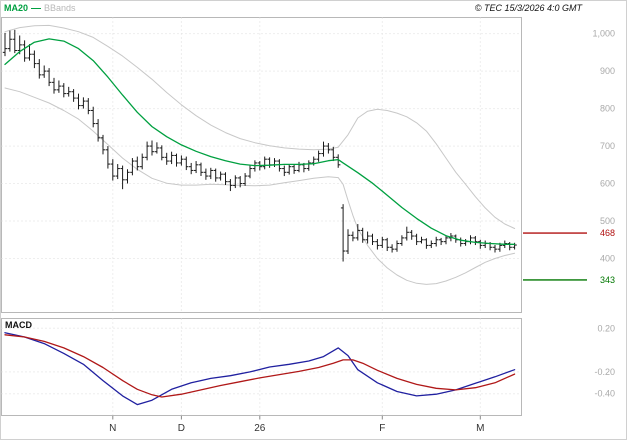  What do you see at coordinates (607, 280) in the screenshot?
I see `level-label: 343` at bounding box center [607, 280].